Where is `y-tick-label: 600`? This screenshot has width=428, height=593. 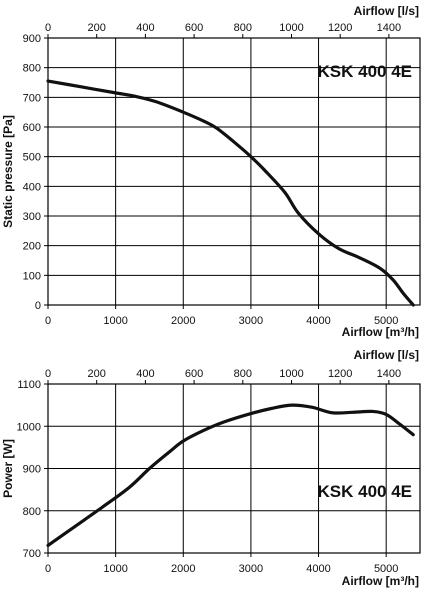
y-tick-label: 600 is located at coordinates (32, 128).